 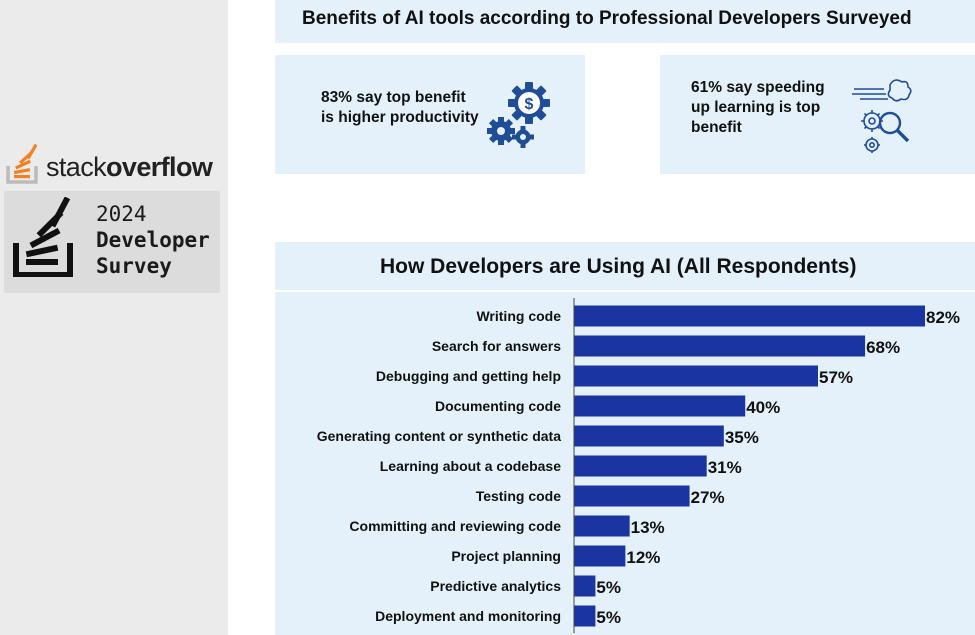 What do you see at coordinates (763, 407) in the screenshot?
I see `value-label: 40%` at bounding box center [763, 407].